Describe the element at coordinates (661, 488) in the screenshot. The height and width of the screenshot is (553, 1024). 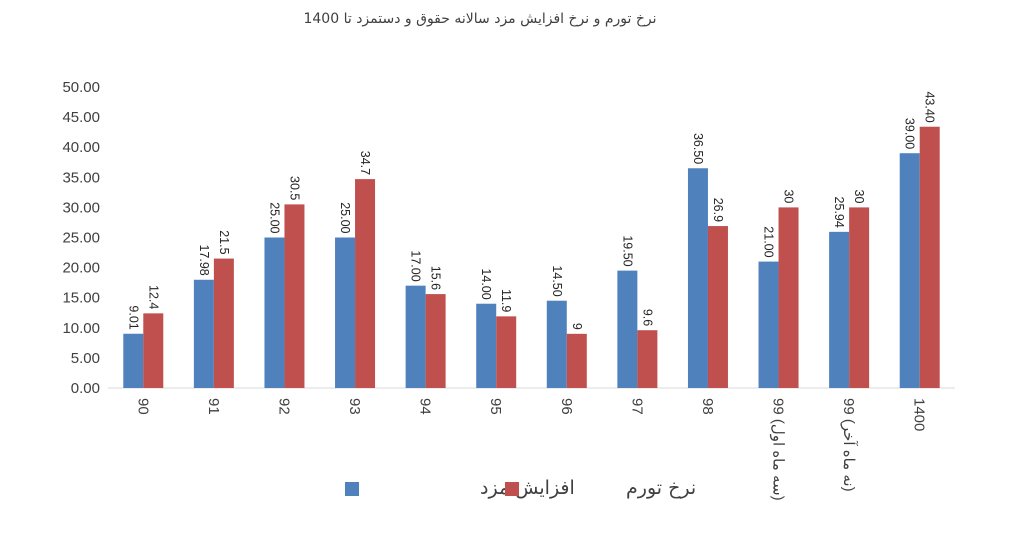
I see `legend-label: نرخ تورم` at that location.